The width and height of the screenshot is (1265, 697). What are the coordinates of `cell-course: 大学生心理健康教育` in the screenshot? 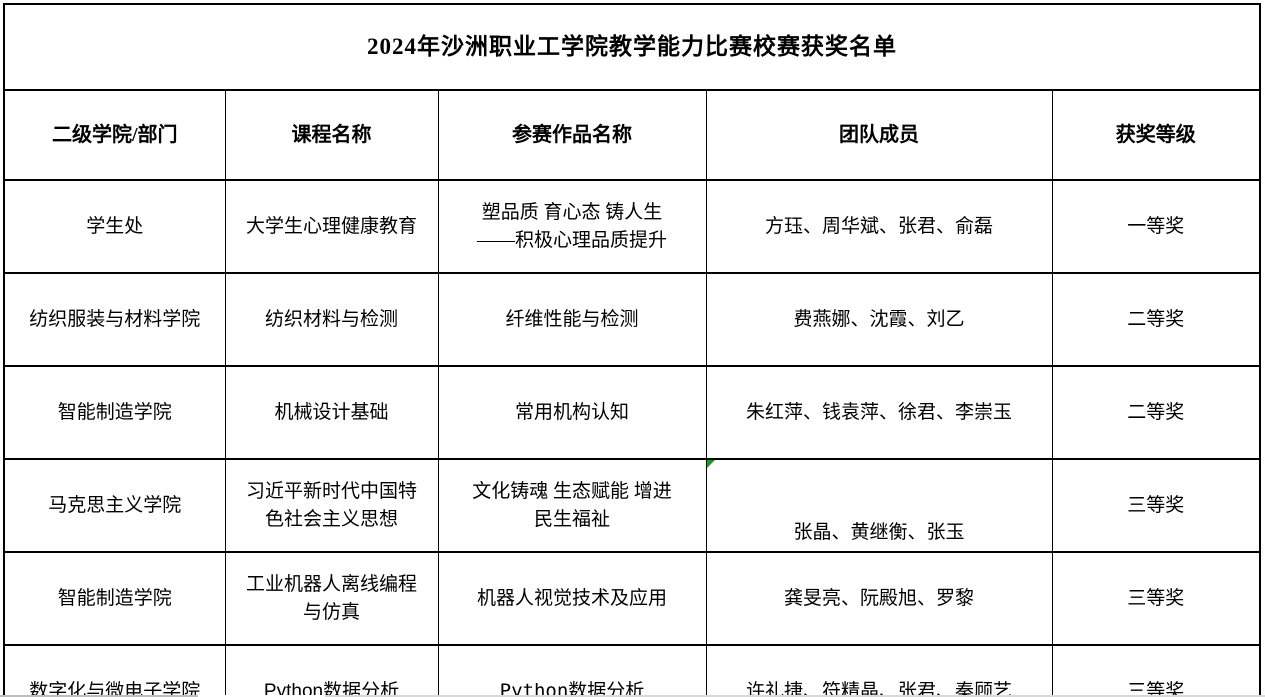 It's located at (331, 226).